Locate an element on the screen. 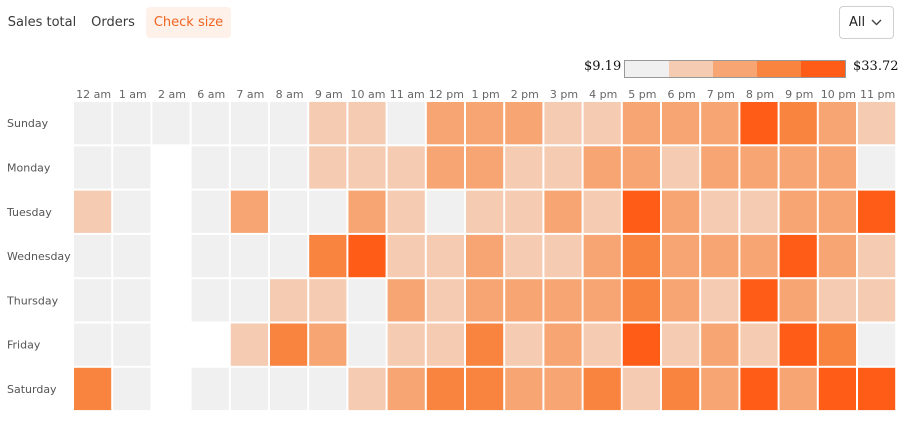 This screenshot has width=911, height=427. heatmap-cell-tuesday-12-am is located at coordinates (93, 211).